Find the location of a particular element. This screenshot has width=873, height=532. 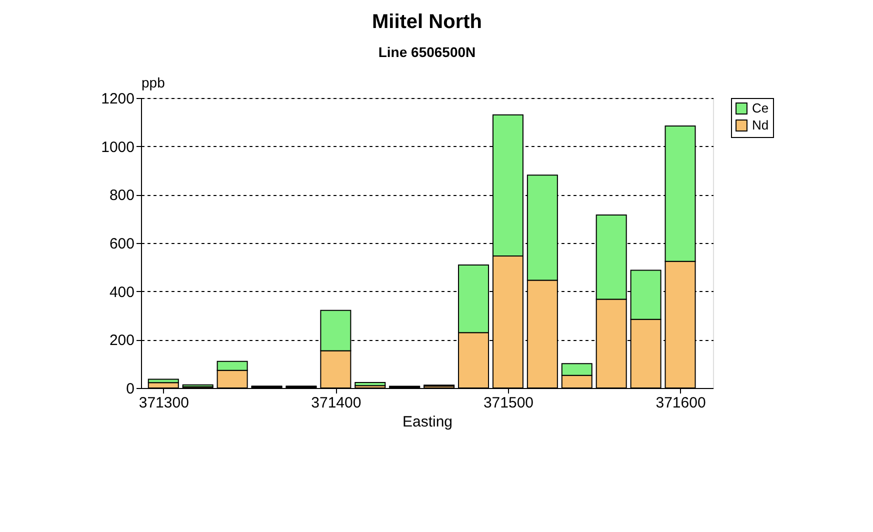

legend-label: Nd is located at coordinates (760, 125).